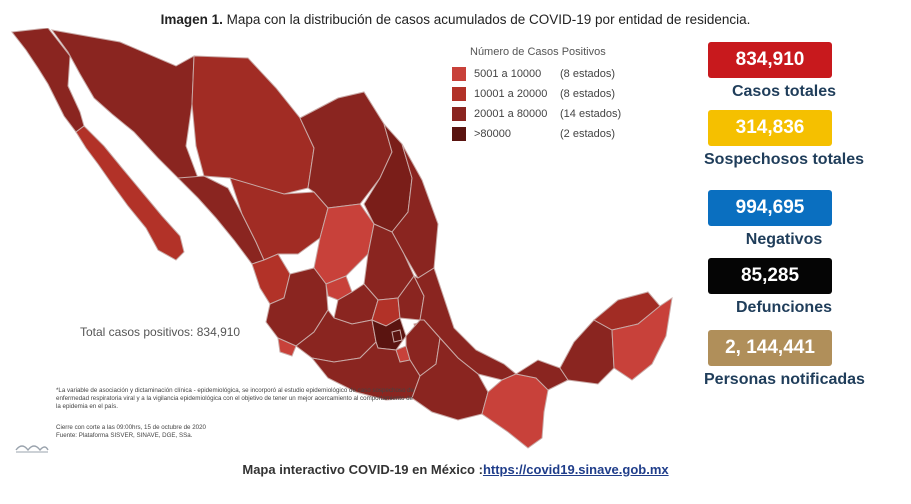 Image resolution: width=911 pixels, height=504 pixels. Describe the element at coordinates (783, 307) in the screenshot. I see `stat-label: Defunciones` at that location.